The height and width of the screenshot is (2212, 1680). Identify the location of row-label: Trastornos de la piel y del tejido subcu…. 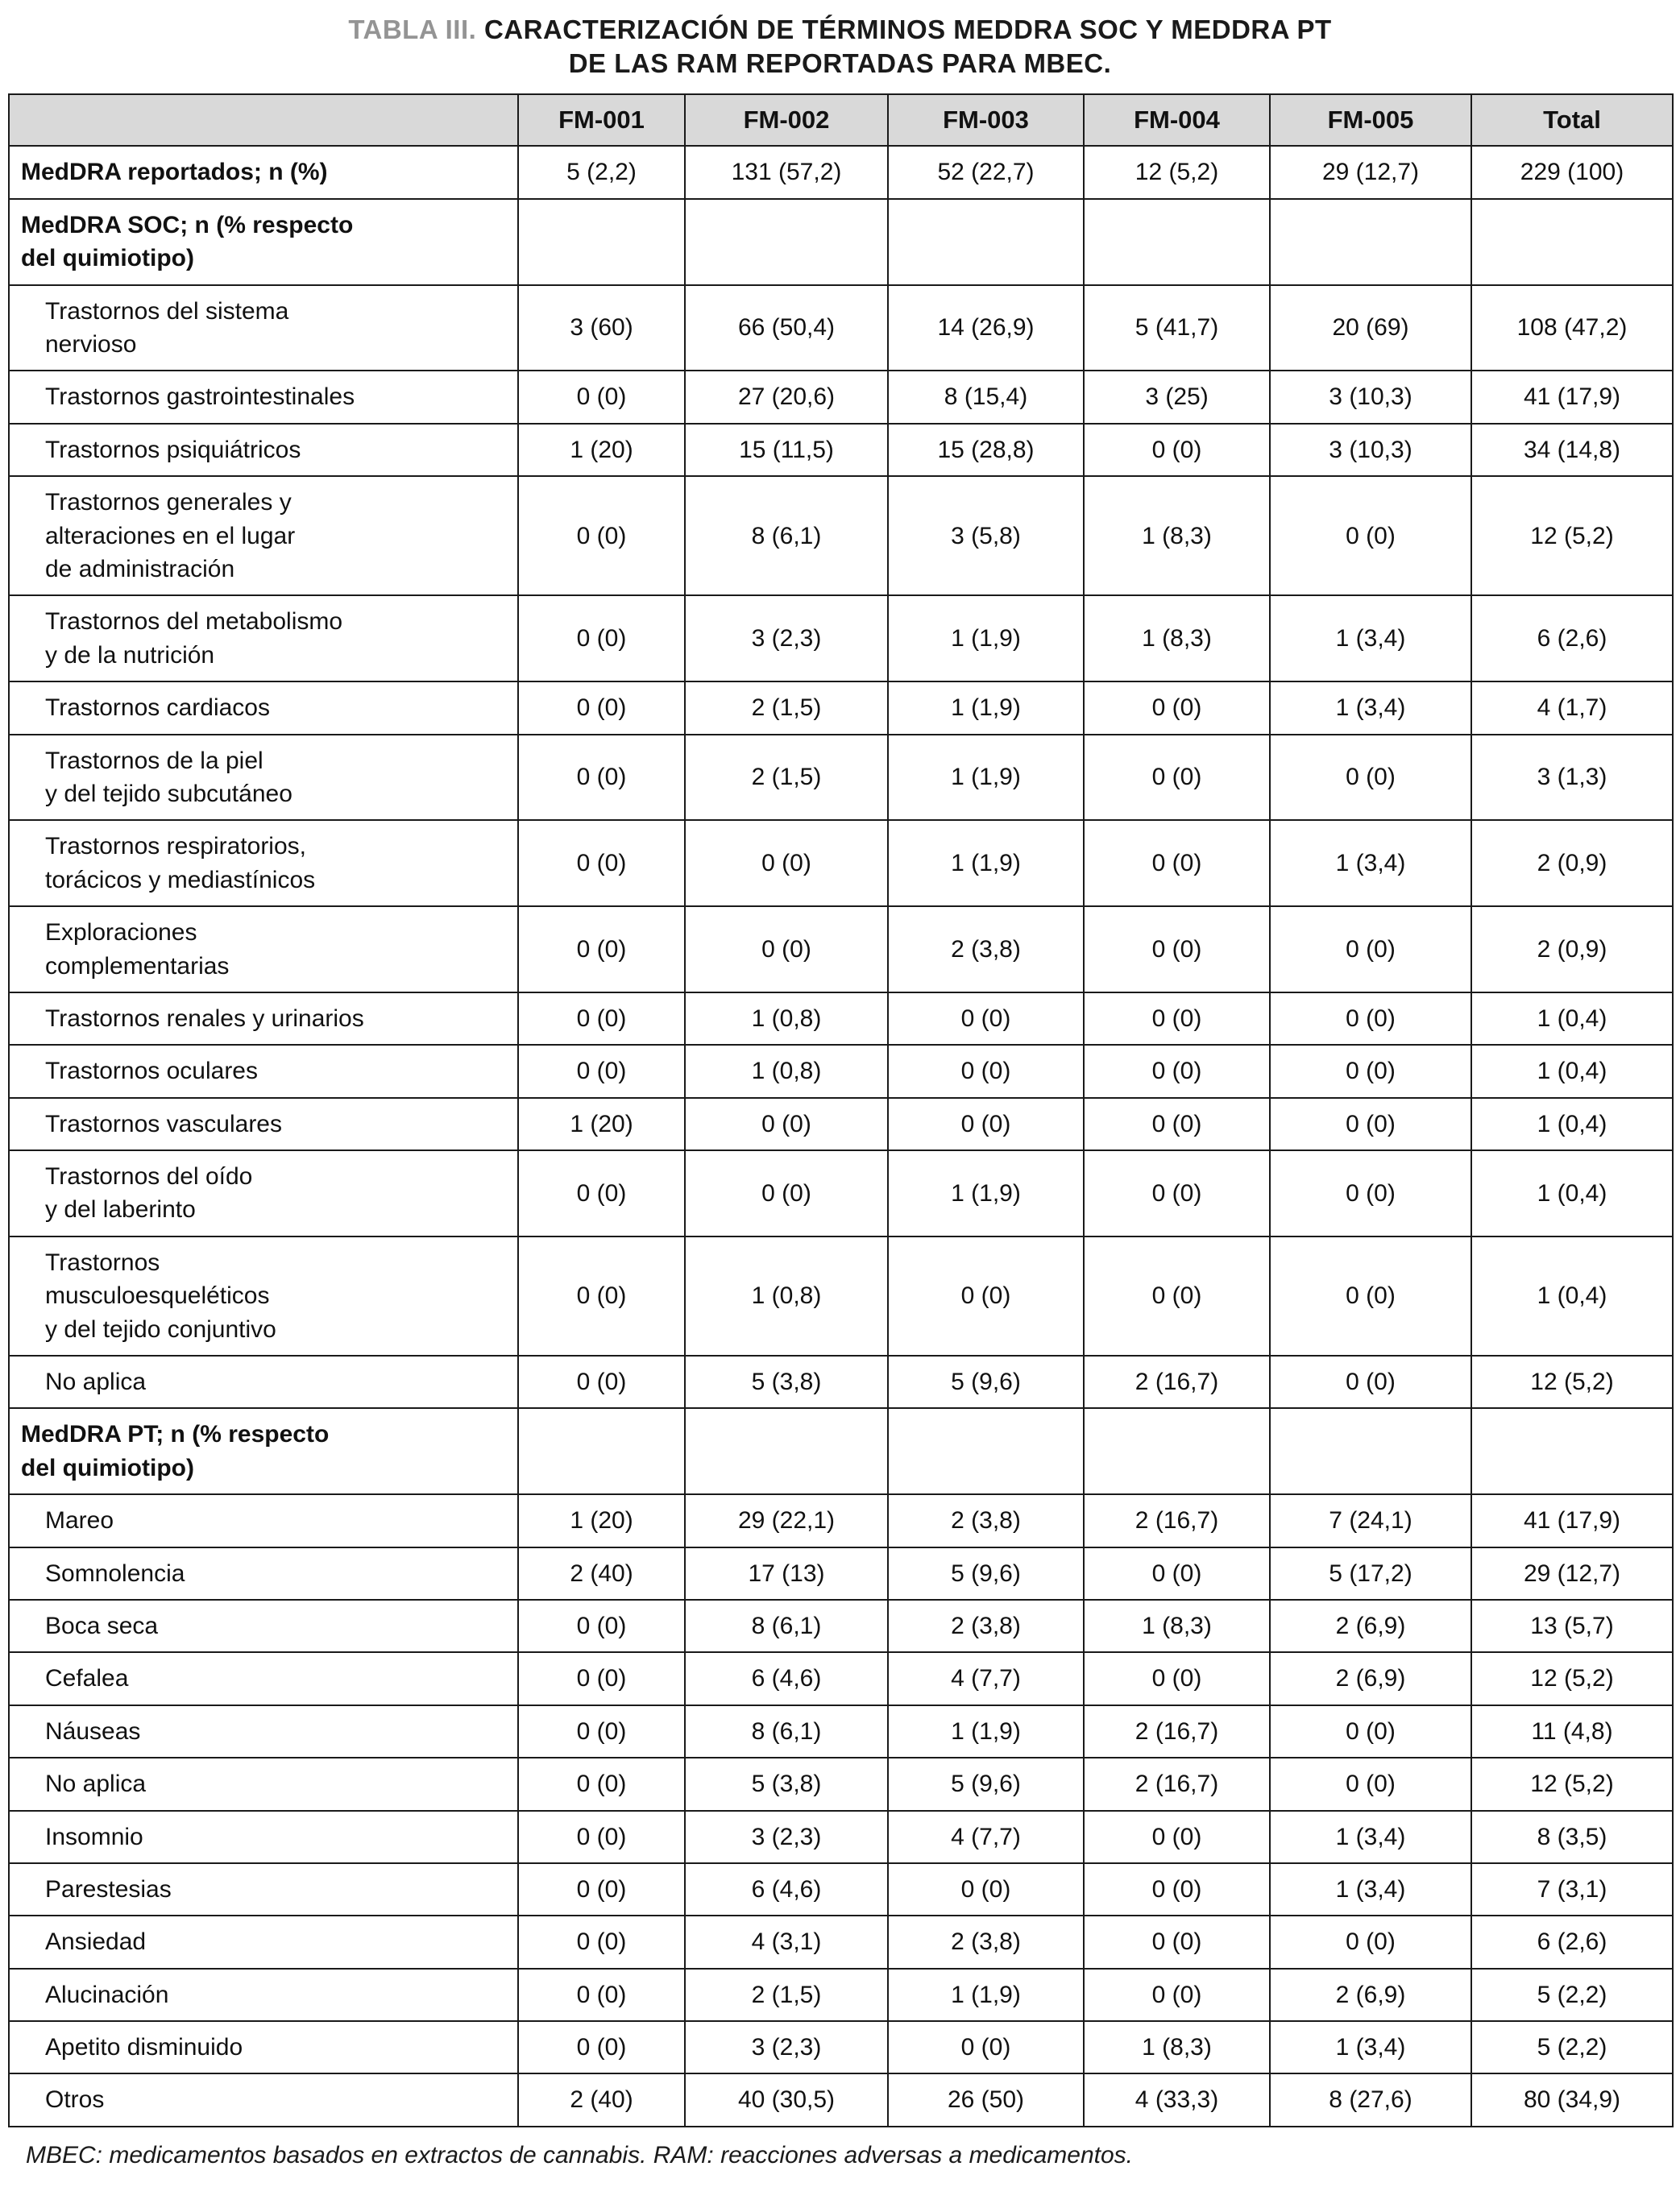
(263, 778).